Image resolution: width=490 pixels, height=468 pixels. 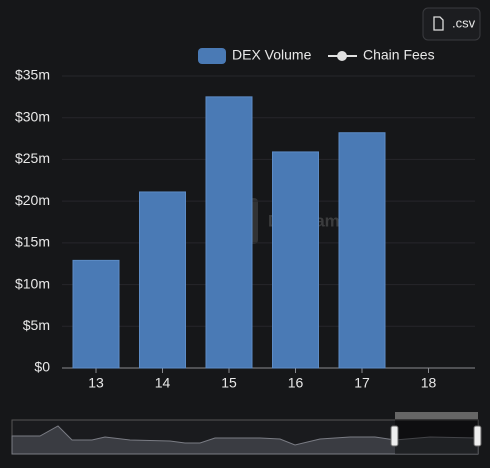 I want to click on csv-label: .csv, so click(x=464, y=22).